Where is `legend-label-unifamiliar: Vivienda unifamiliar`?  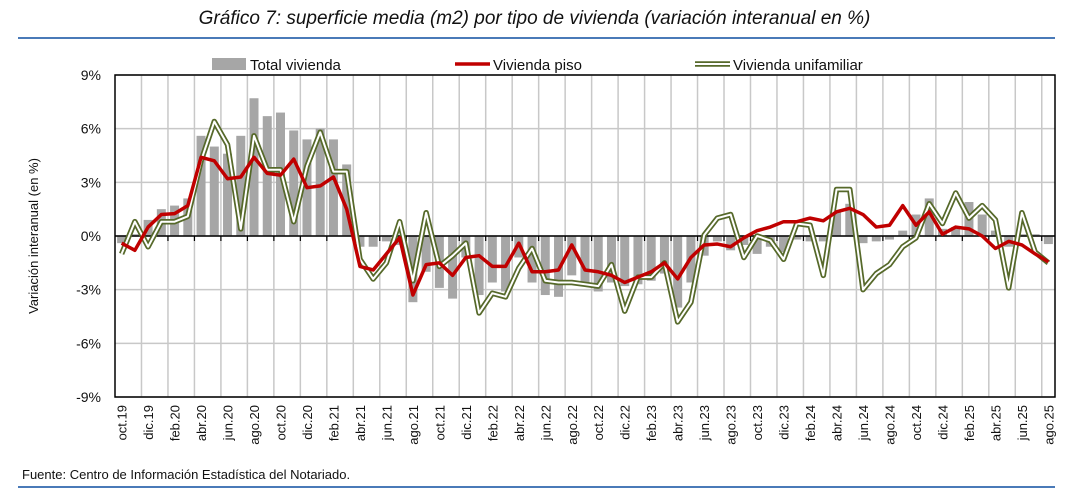
legend-label-unifamiliar: Vivienda unifamiliar is located at coordinates (798, 65).